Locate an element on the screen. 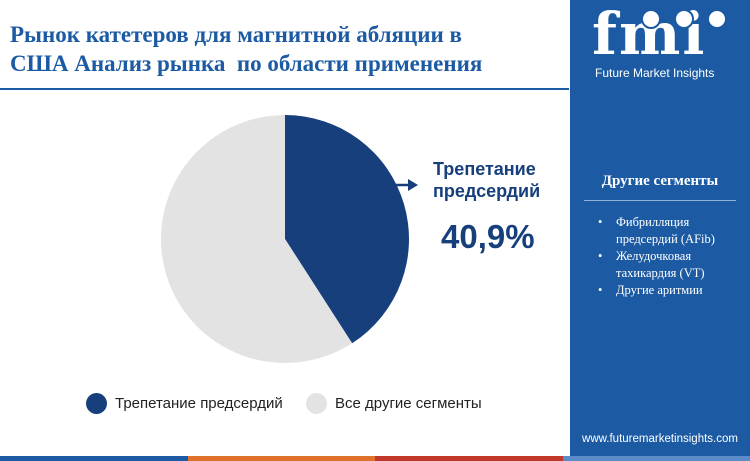 The height and width of the screenshot is (461, 750). bottom-color-bar is located at coordinates (375, 458).